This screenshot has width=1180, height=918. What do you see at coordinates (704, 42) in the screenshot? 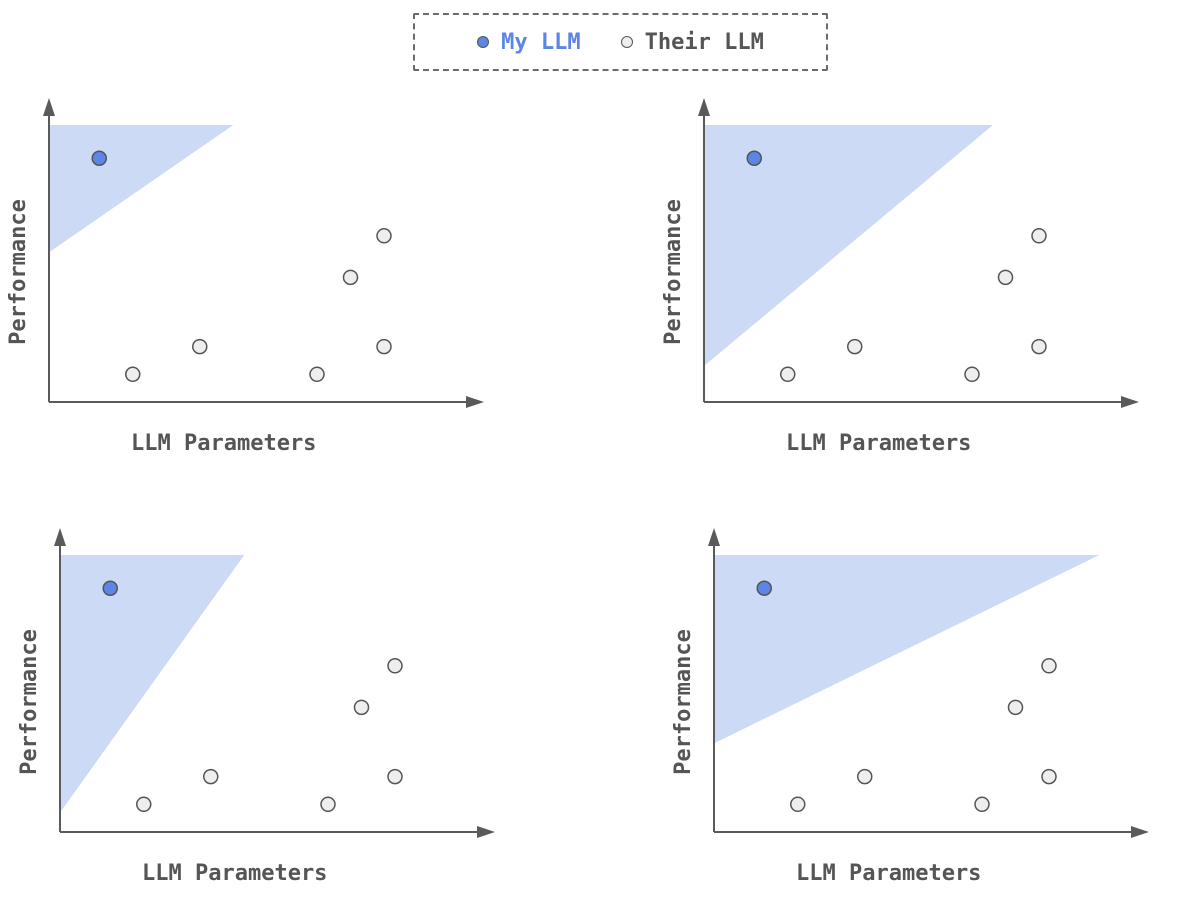
I see `legend-label-their-llm: Their LLM` at bounding box center [704, 42].